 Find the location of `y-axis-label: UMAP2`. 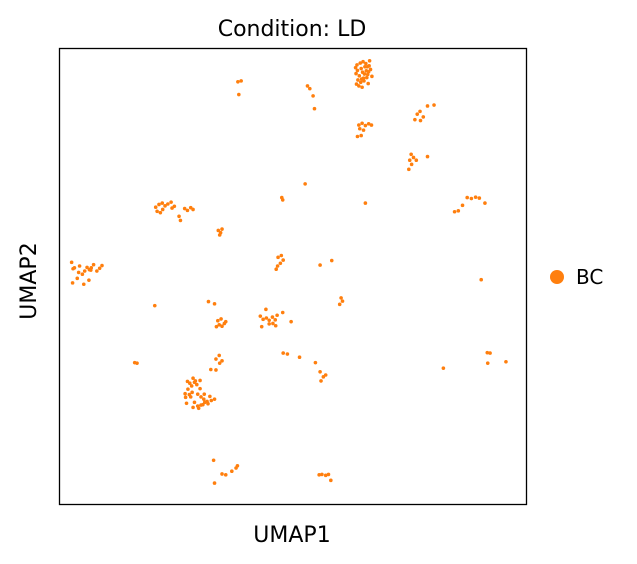

y-axis-label: UMAP2 is located at coordinates (29, 280).